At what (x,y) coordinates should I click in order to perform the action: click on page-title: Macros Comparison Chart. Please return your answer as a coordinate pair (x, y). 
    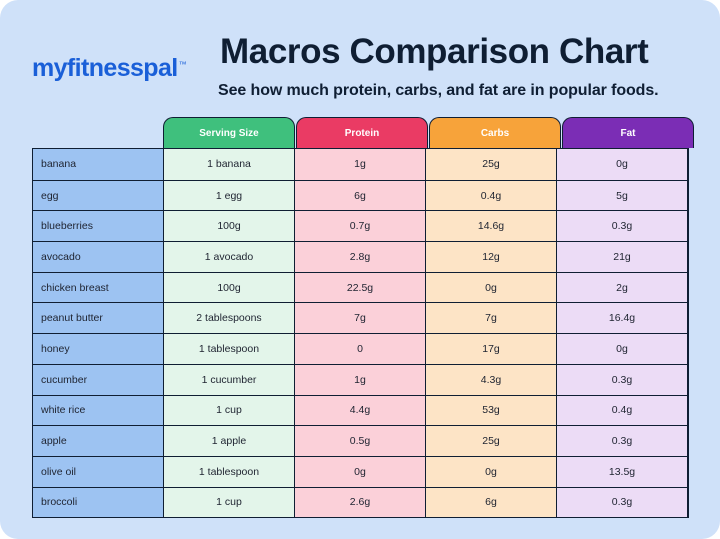
    Looking at the image, I should click on (434, 51).